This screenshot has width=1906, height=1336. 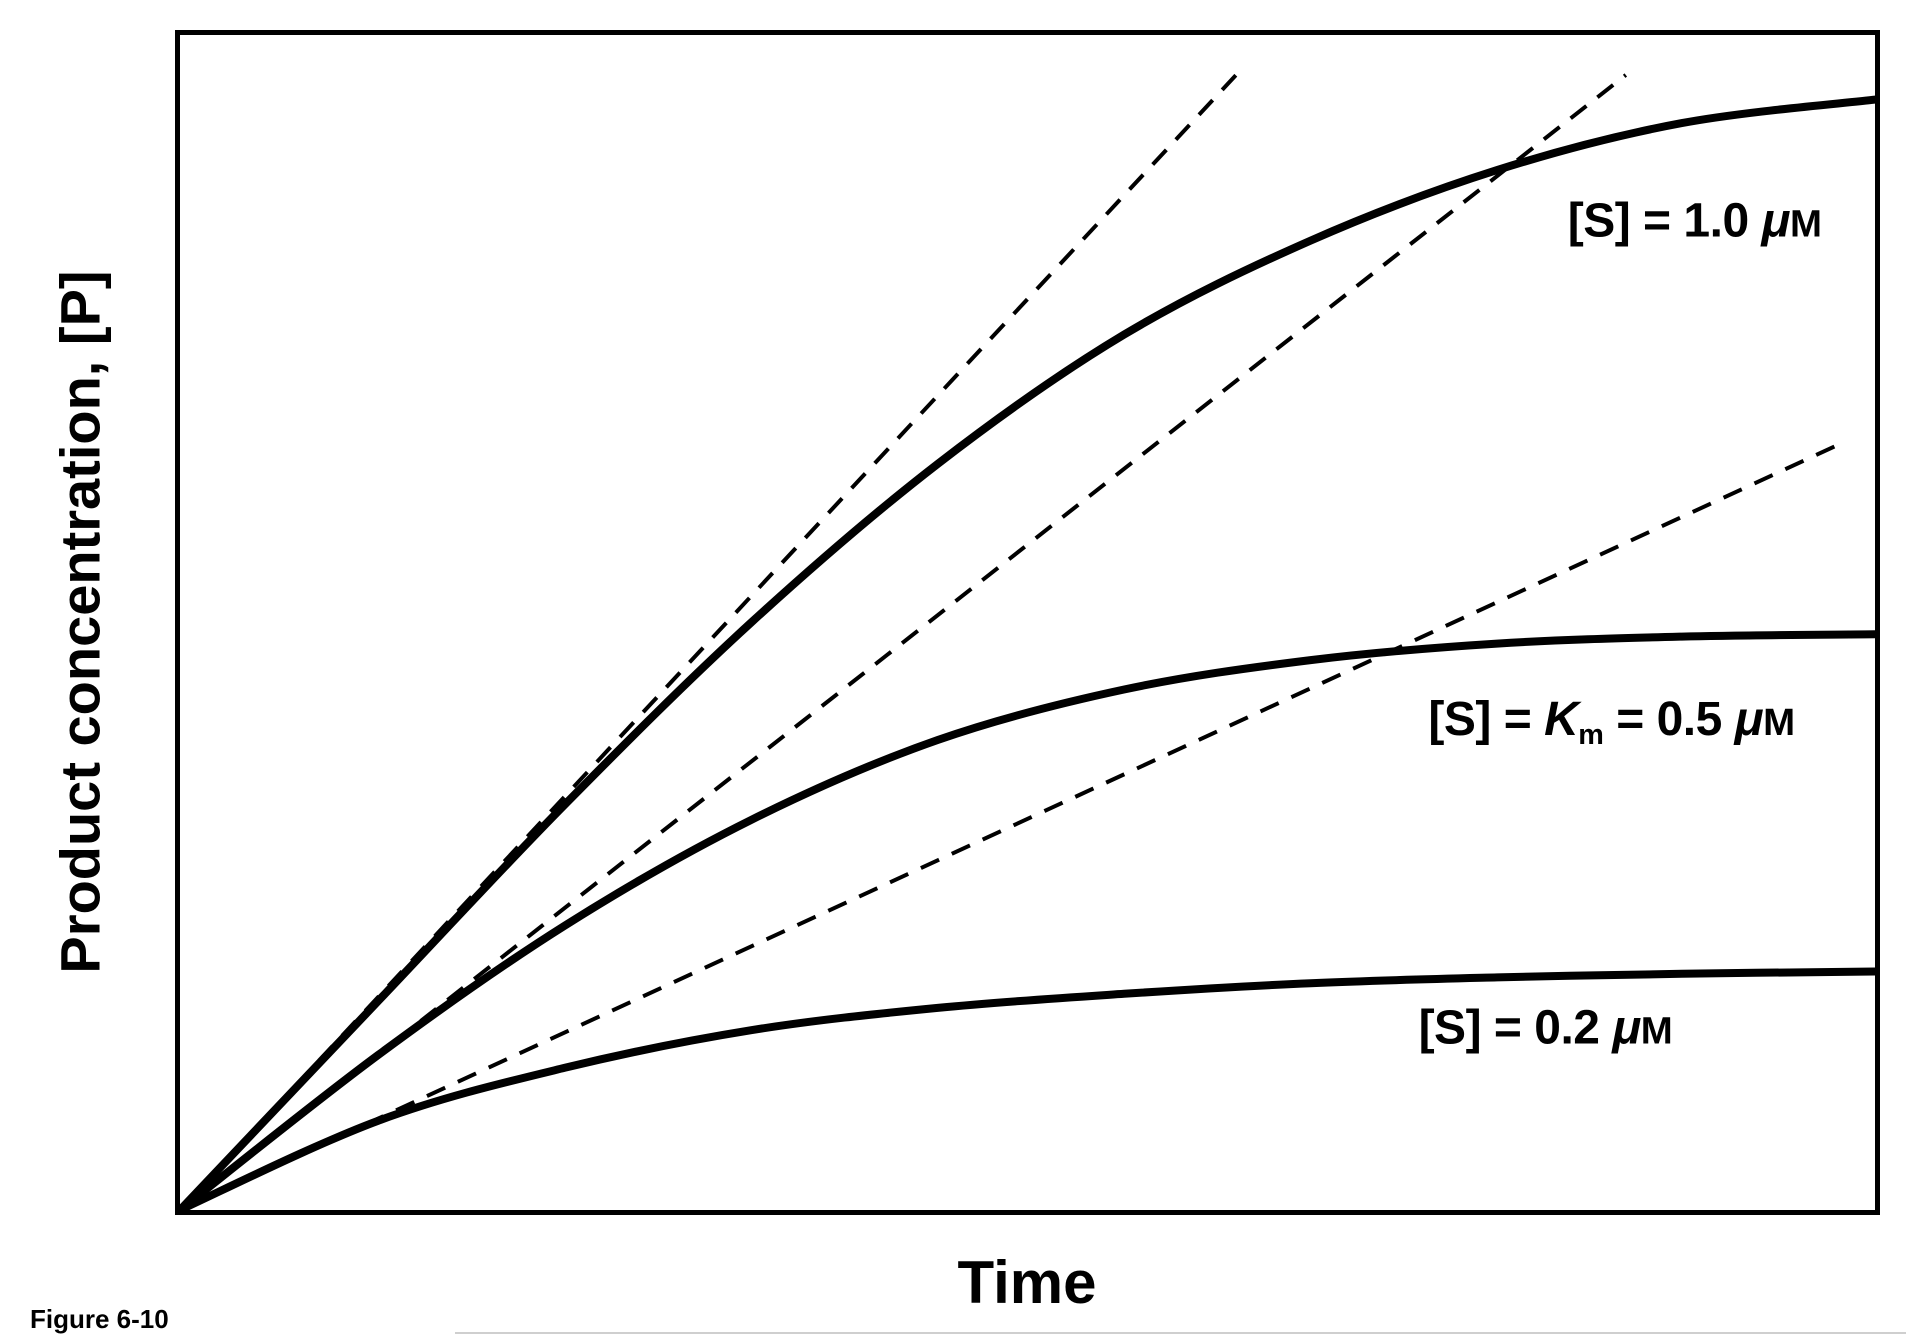 I want to click on curve-label-1_0uM: [S] = 1.0 μM, so click(x=1695, y=220).